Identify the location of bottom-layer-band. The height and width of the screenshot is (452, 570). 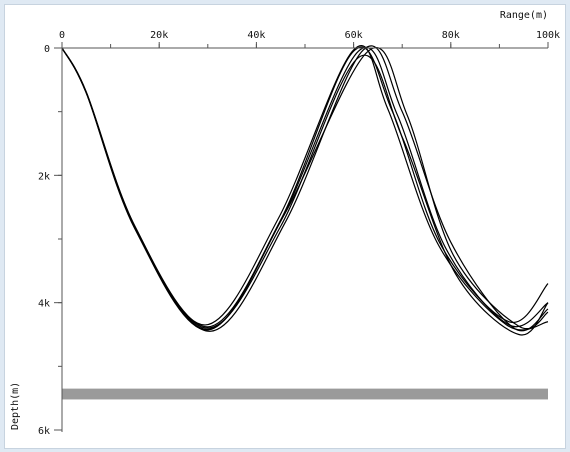
(305, 394).